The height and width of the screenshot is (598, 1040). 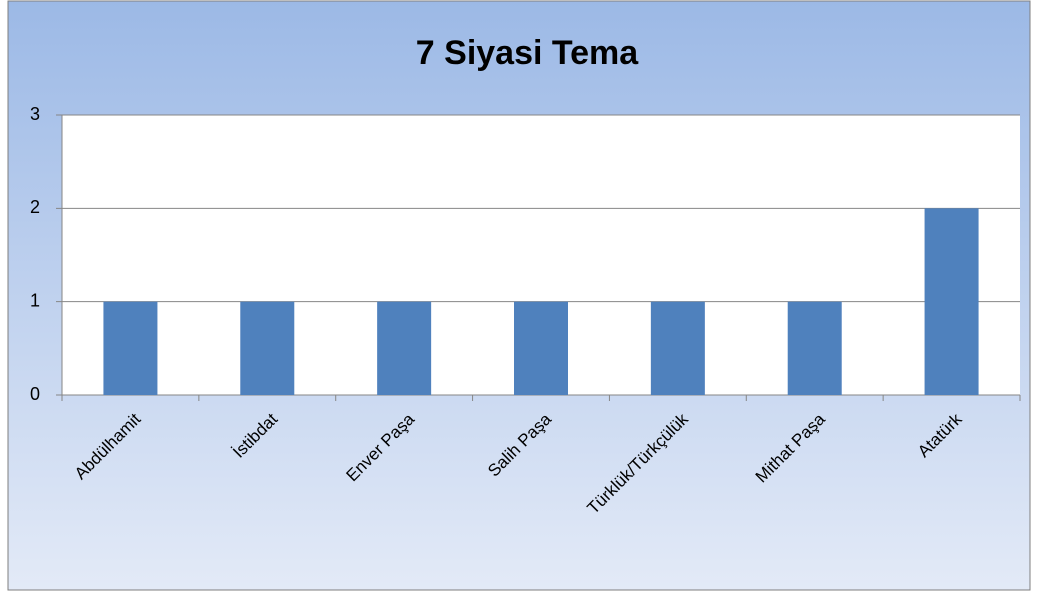 What do you see at coordinates (35, 114) in the screenshot?
I see `y-tick-label: 3` at bounding box center [35, 114].